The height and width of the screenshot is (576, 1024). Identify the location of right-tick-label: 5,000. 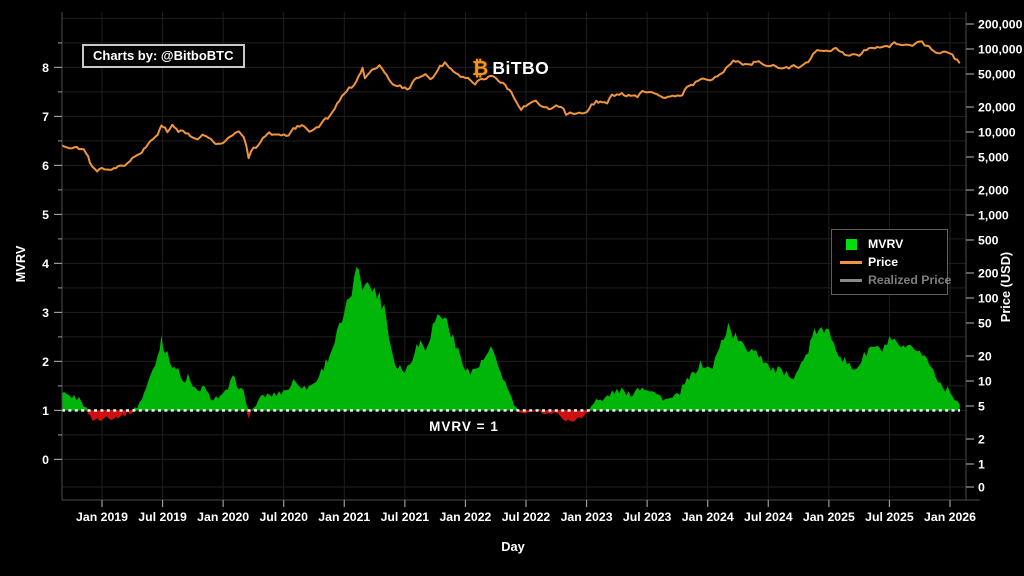
(993, 157).